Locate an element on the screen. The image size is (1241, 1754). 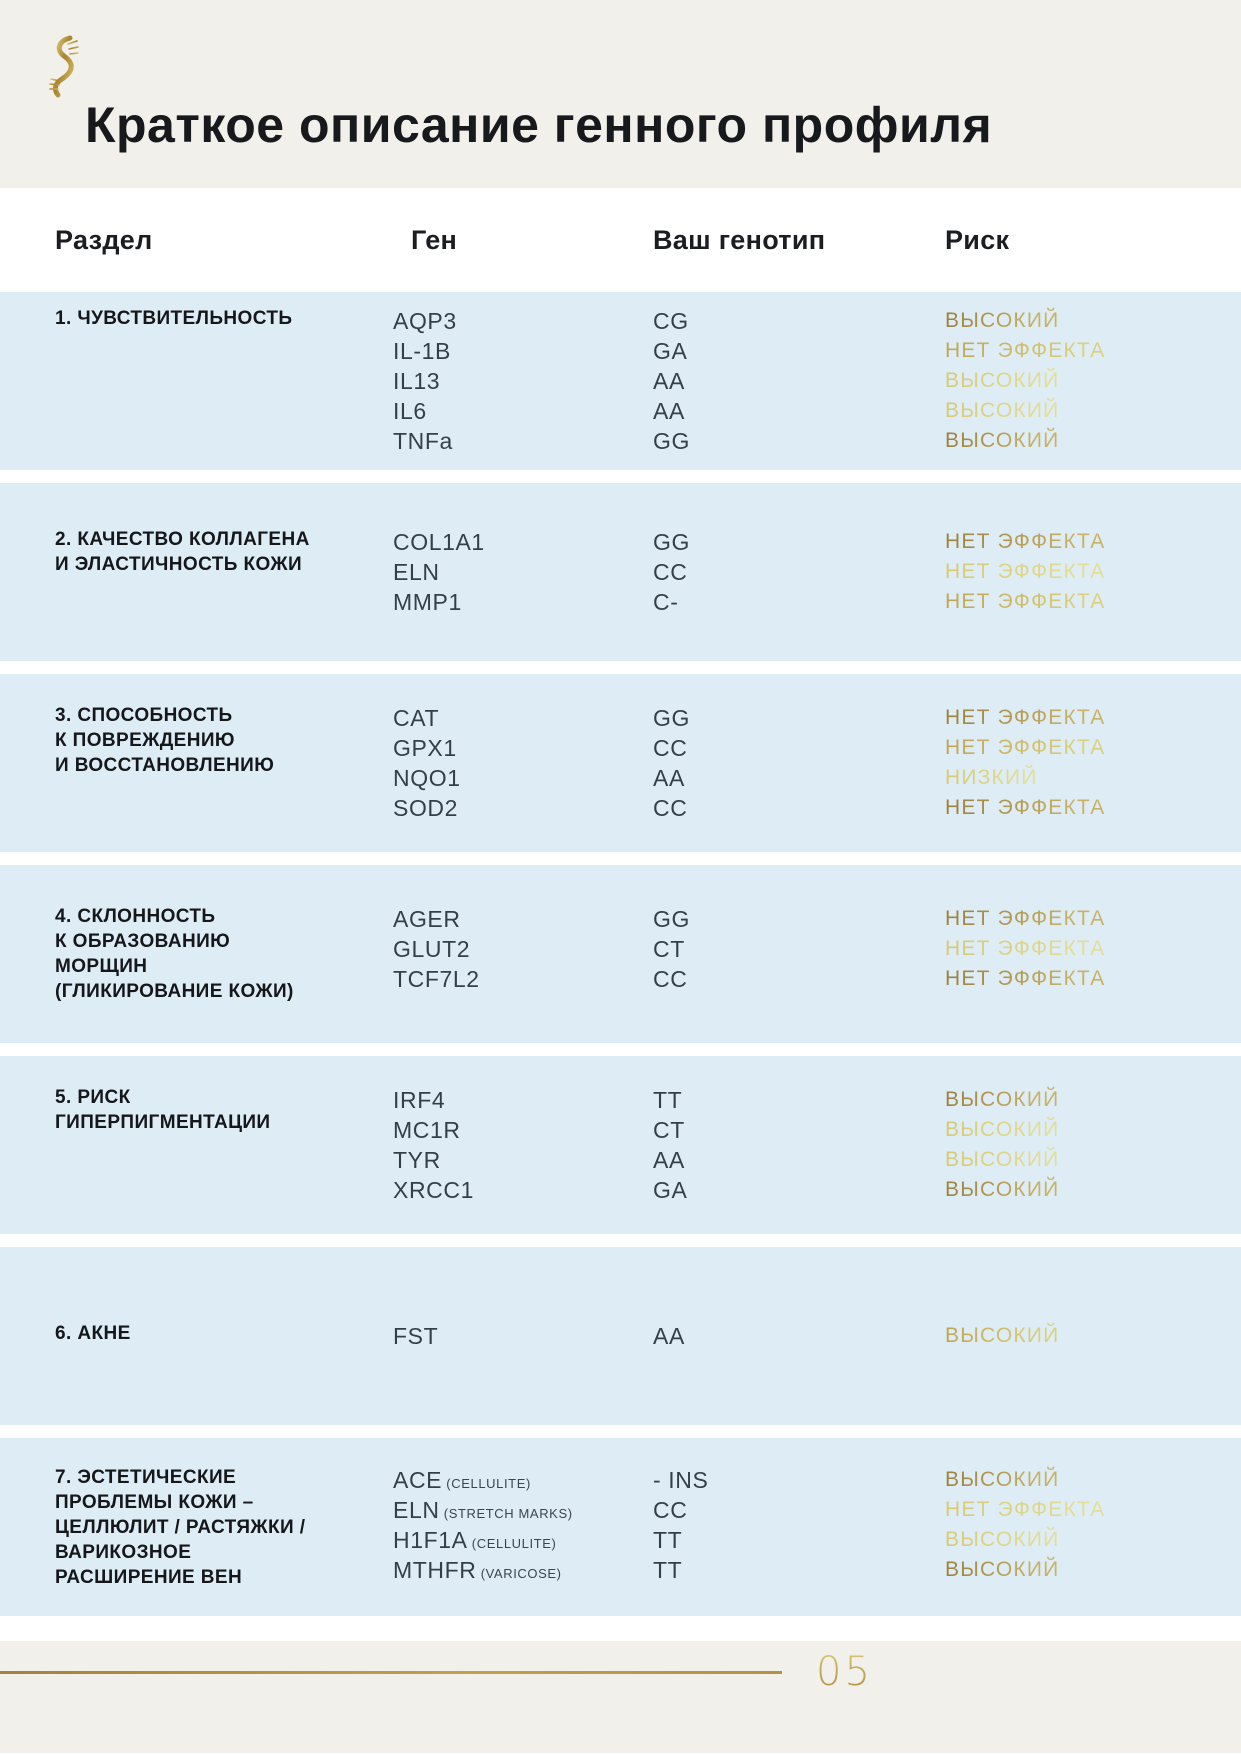
gene-name: FST is located at coordinates (523, 1336).